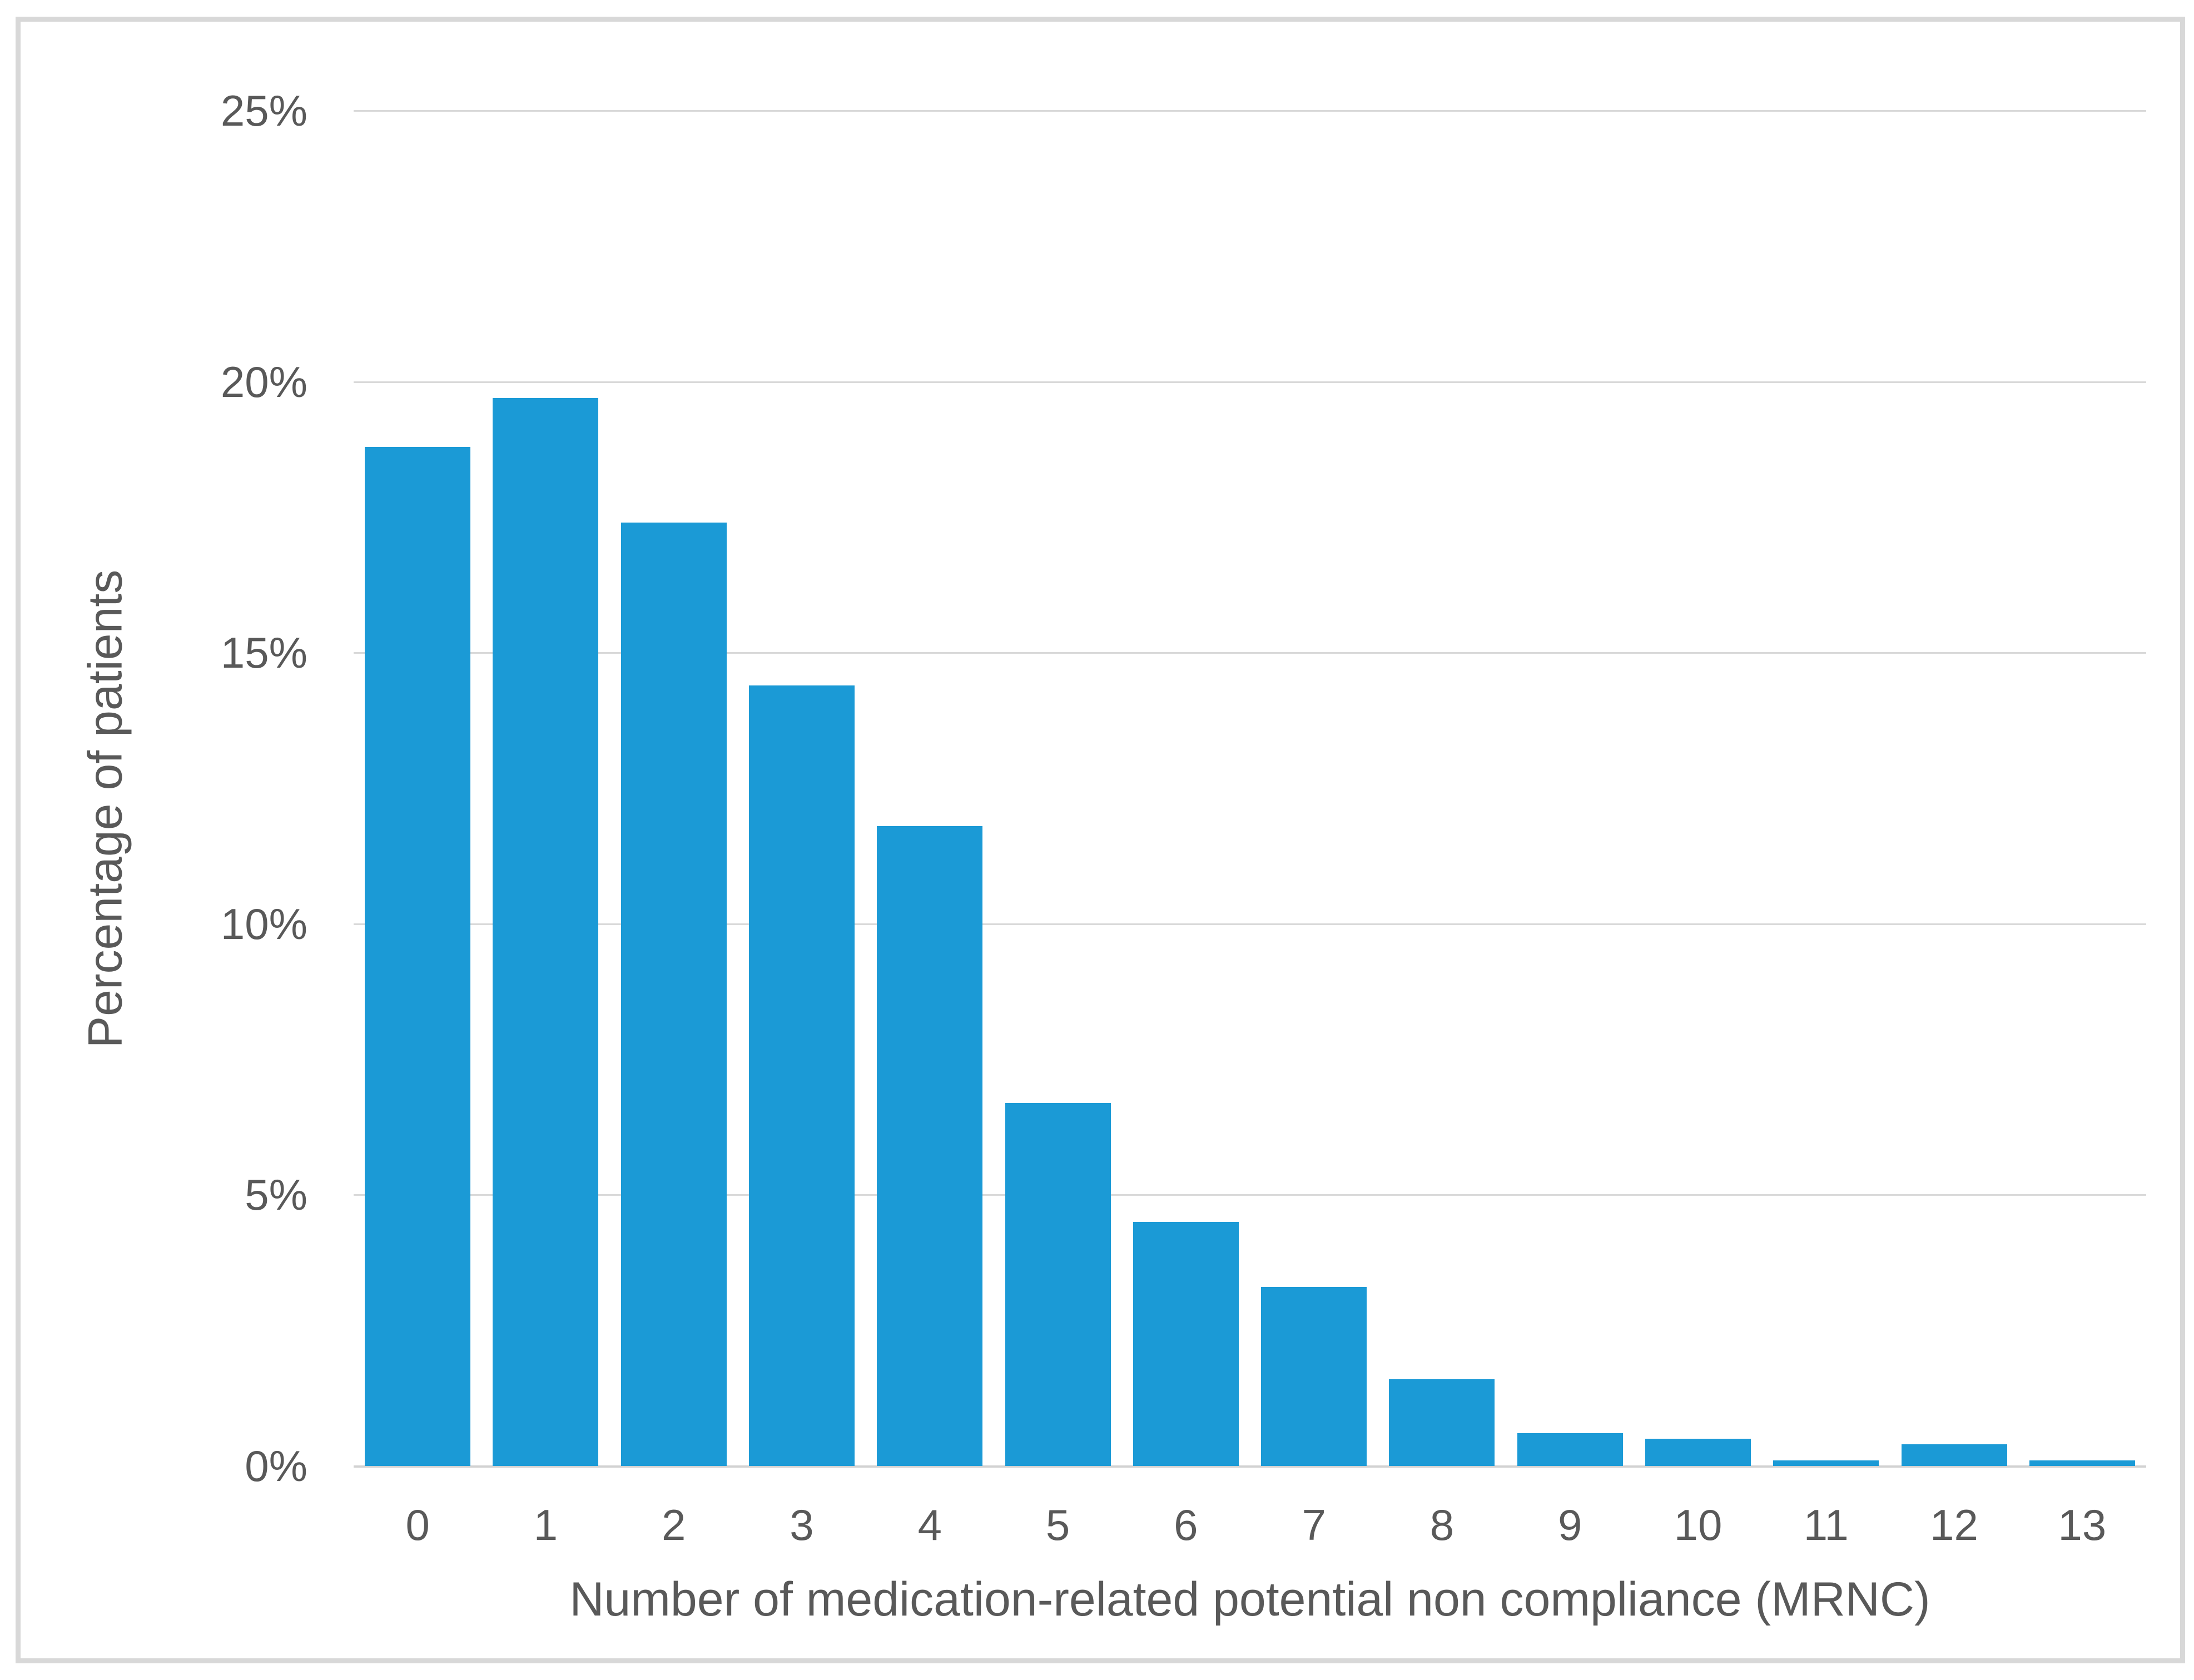 This screenshot has width=2194, height=1680. I want to click on x-tick-label: 5, so click(1057, 1524).